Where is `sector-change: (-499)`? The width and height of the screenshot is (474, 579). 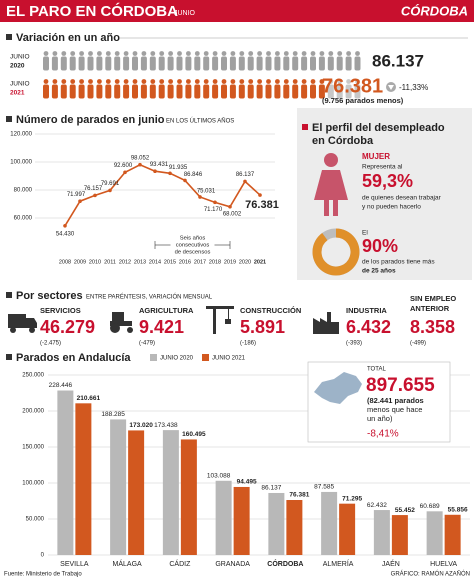
sector-change: (-499) is located at coordinates (418, 344).